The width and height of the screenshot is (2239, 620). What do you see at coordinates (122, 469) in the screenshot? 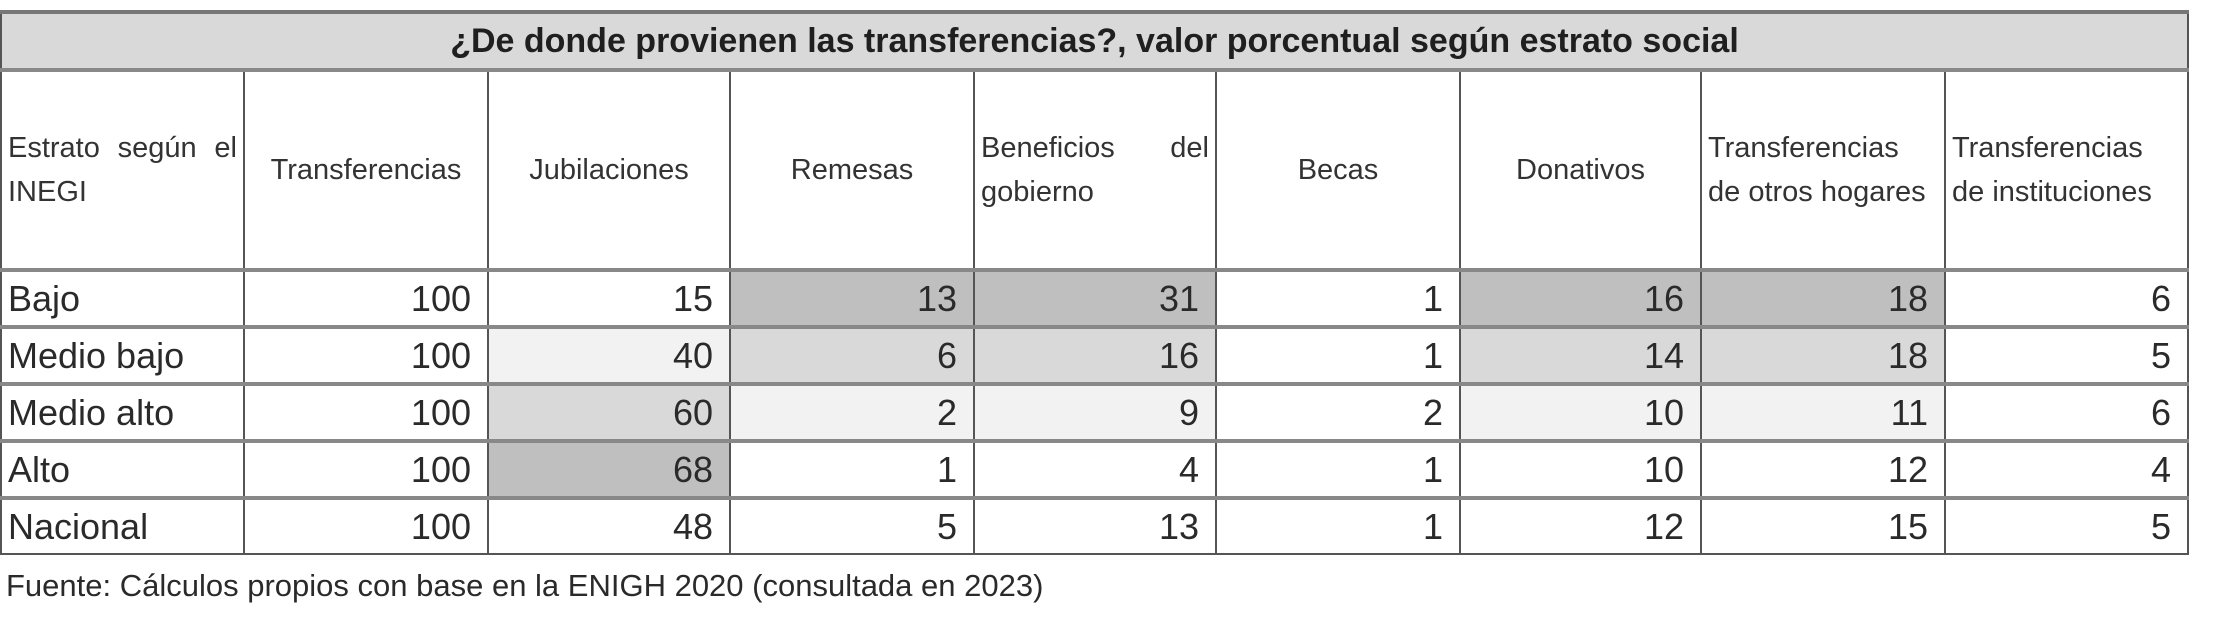
I see `row-label: Alto` at bounding box center [122, 469].